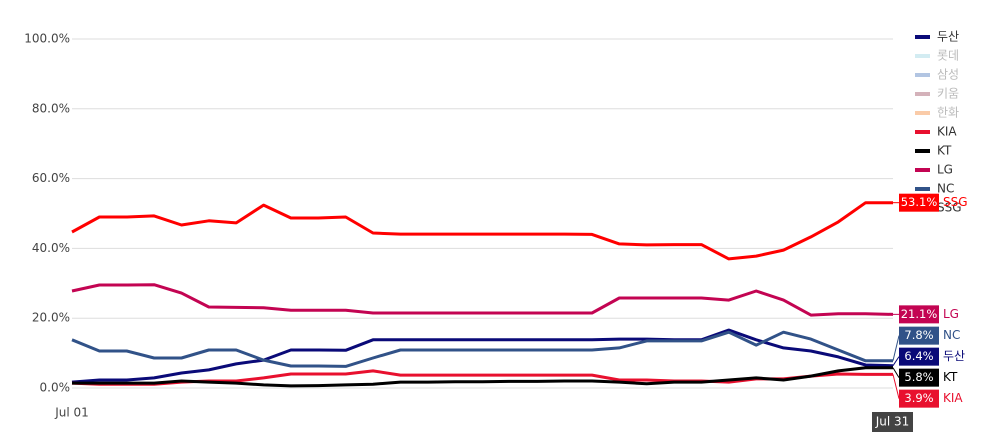 The image size is (983, 444). I want to click on x-tick-label: Jul 01, so click(71, 413).